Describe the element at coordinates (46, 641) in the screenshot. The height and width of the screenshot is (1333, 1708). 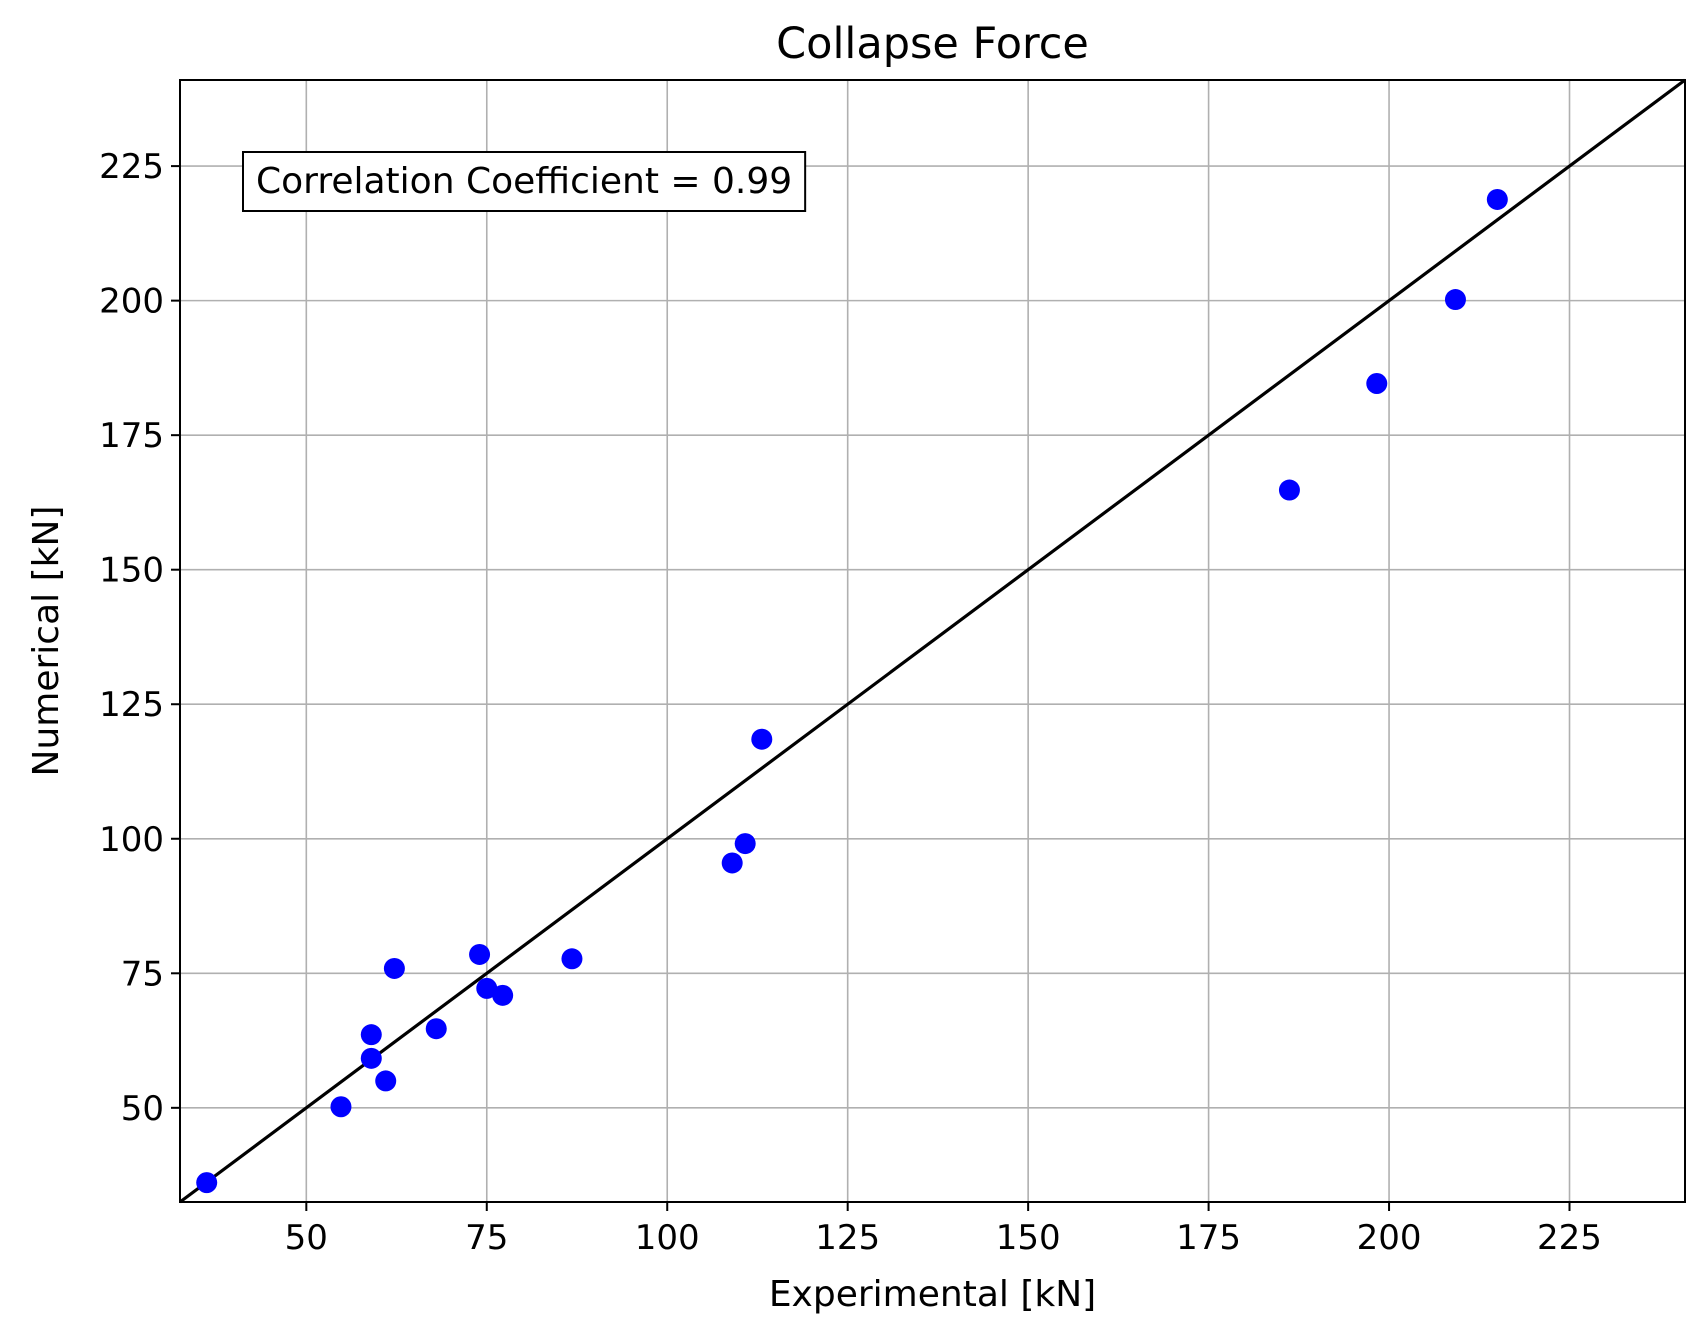
I see `y-axis-label: Numerical [kN]` at that location.